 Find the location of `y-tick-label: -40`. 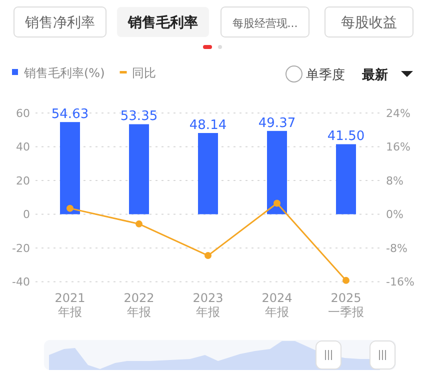

y-tick-label: -40 is located at coordinates (21, 282).